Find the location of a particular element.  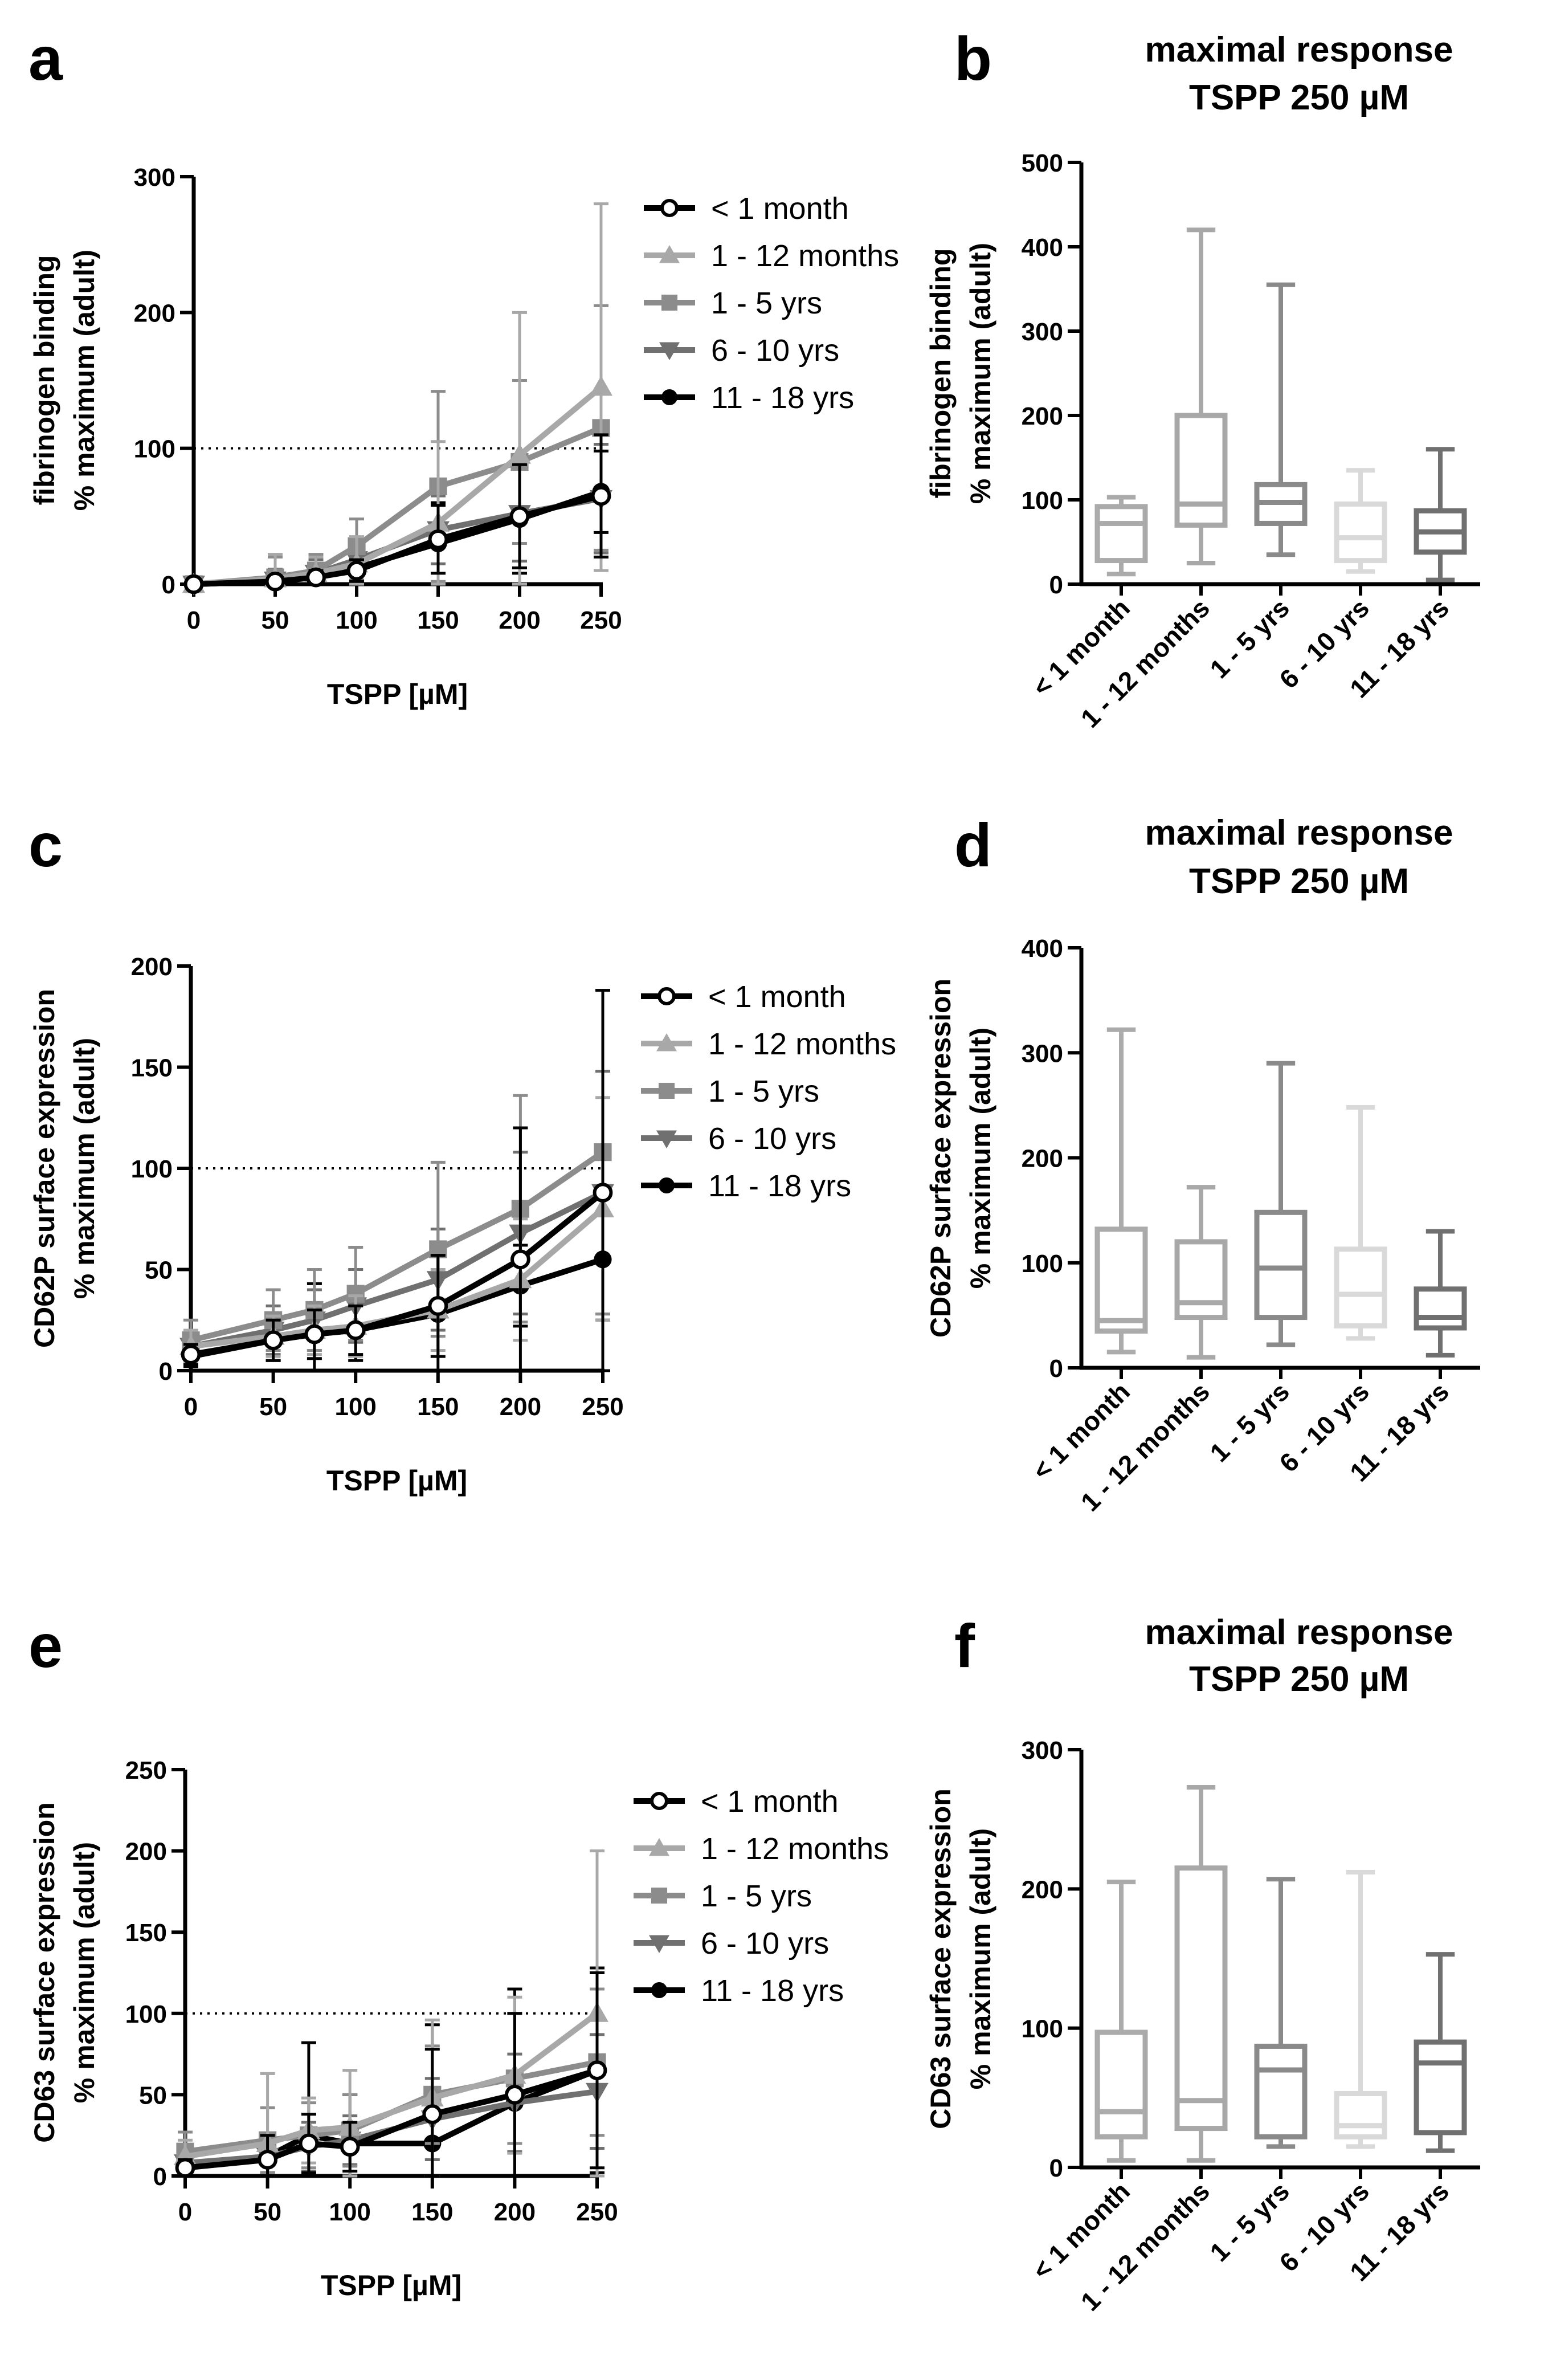

x-tick-label-e: 50 is located at coordinates (268, 2212).